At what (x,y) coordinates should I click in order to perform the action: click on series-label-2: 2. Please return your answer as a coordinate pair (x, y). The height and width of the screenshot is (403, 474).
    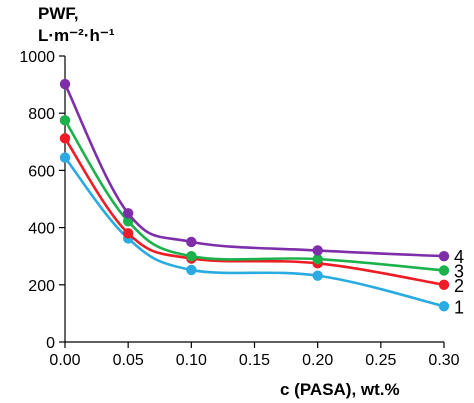
    Looking at the image, I should click on (459, 286).